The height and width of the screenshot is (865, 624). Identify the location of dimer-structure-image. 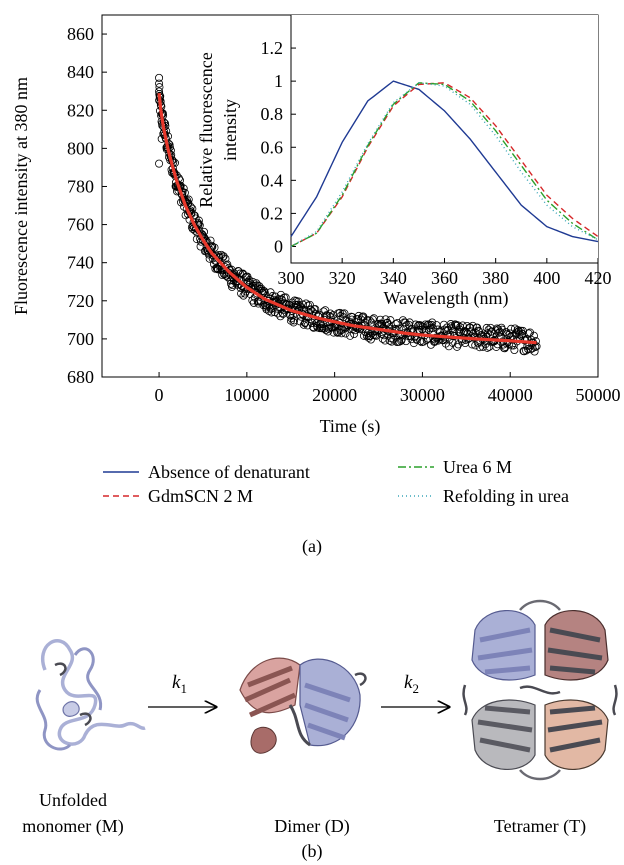
(303, 705).